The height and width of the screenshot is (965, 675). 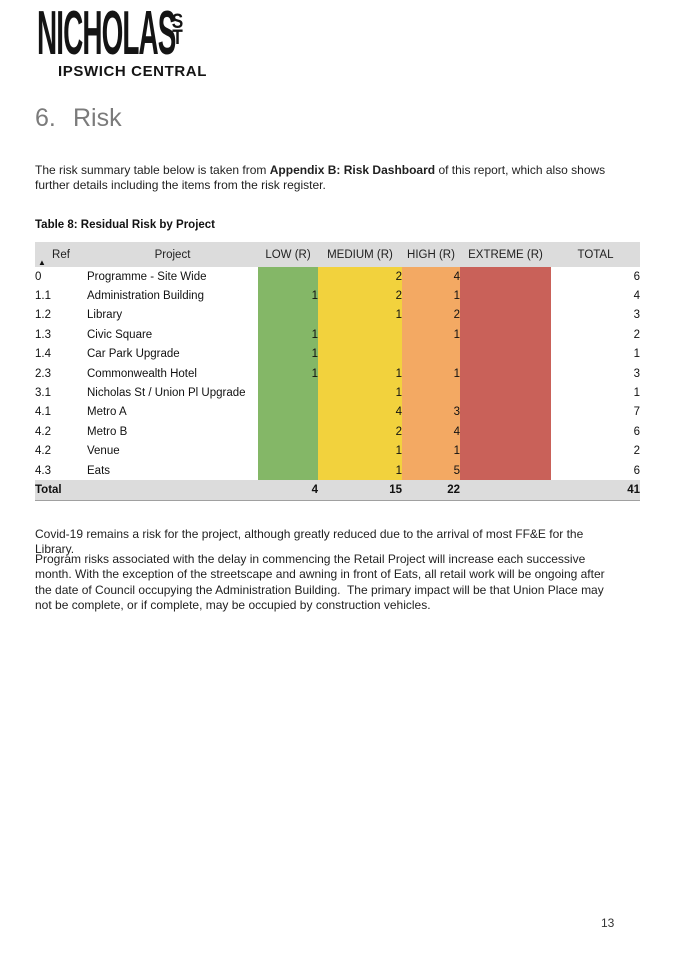 I want to click on cell-project: Nicholas St / Union Pl Upgrade, so click(x=166, y=393).